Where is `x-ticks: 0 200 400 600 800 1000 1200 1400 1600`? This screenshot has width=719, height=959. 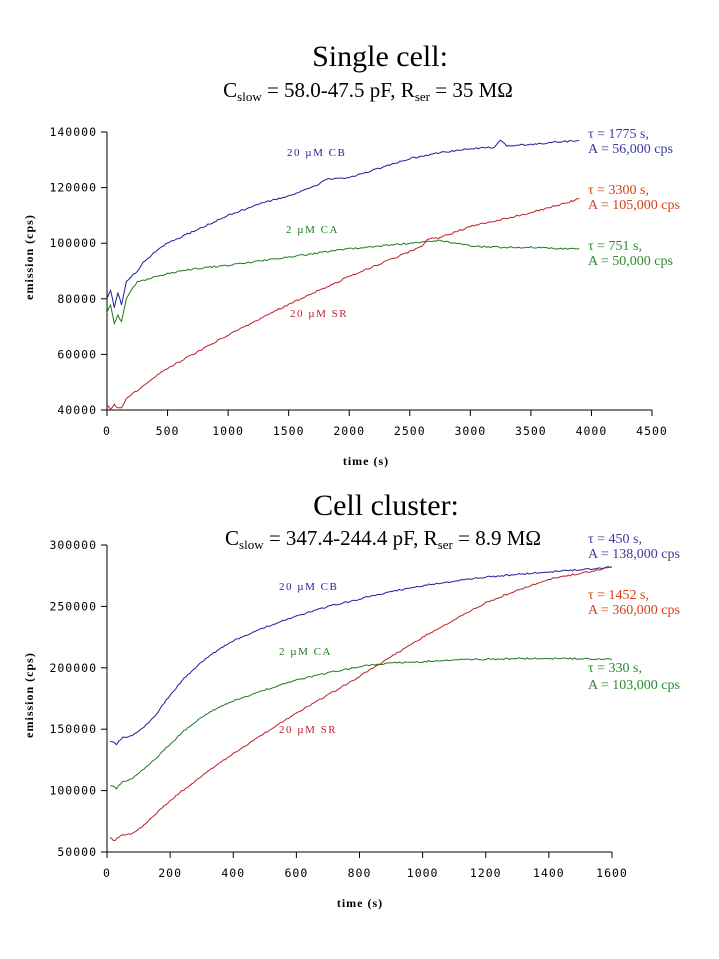 x-ticks: 0 200 400 600 800 1000 1200 1400 1600 is located at coordinates (365, 866).